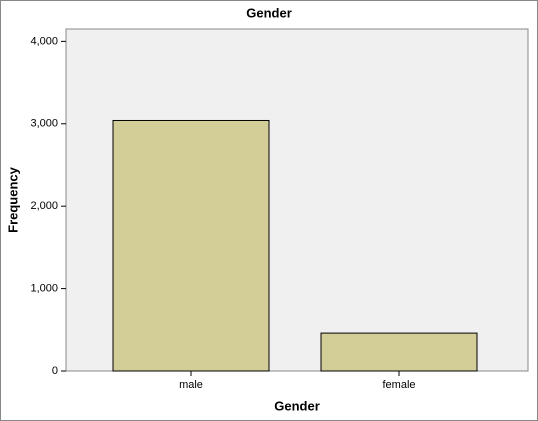 The width and height of the screenshot is (538, 421). I want to click on x-tick-label: male, so click(191, 385).